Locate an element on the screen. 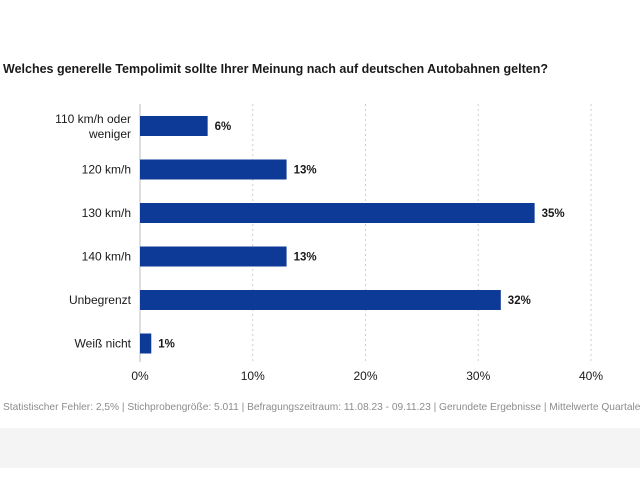  category-label: 120 km/h is located at coordinates (106, 170).